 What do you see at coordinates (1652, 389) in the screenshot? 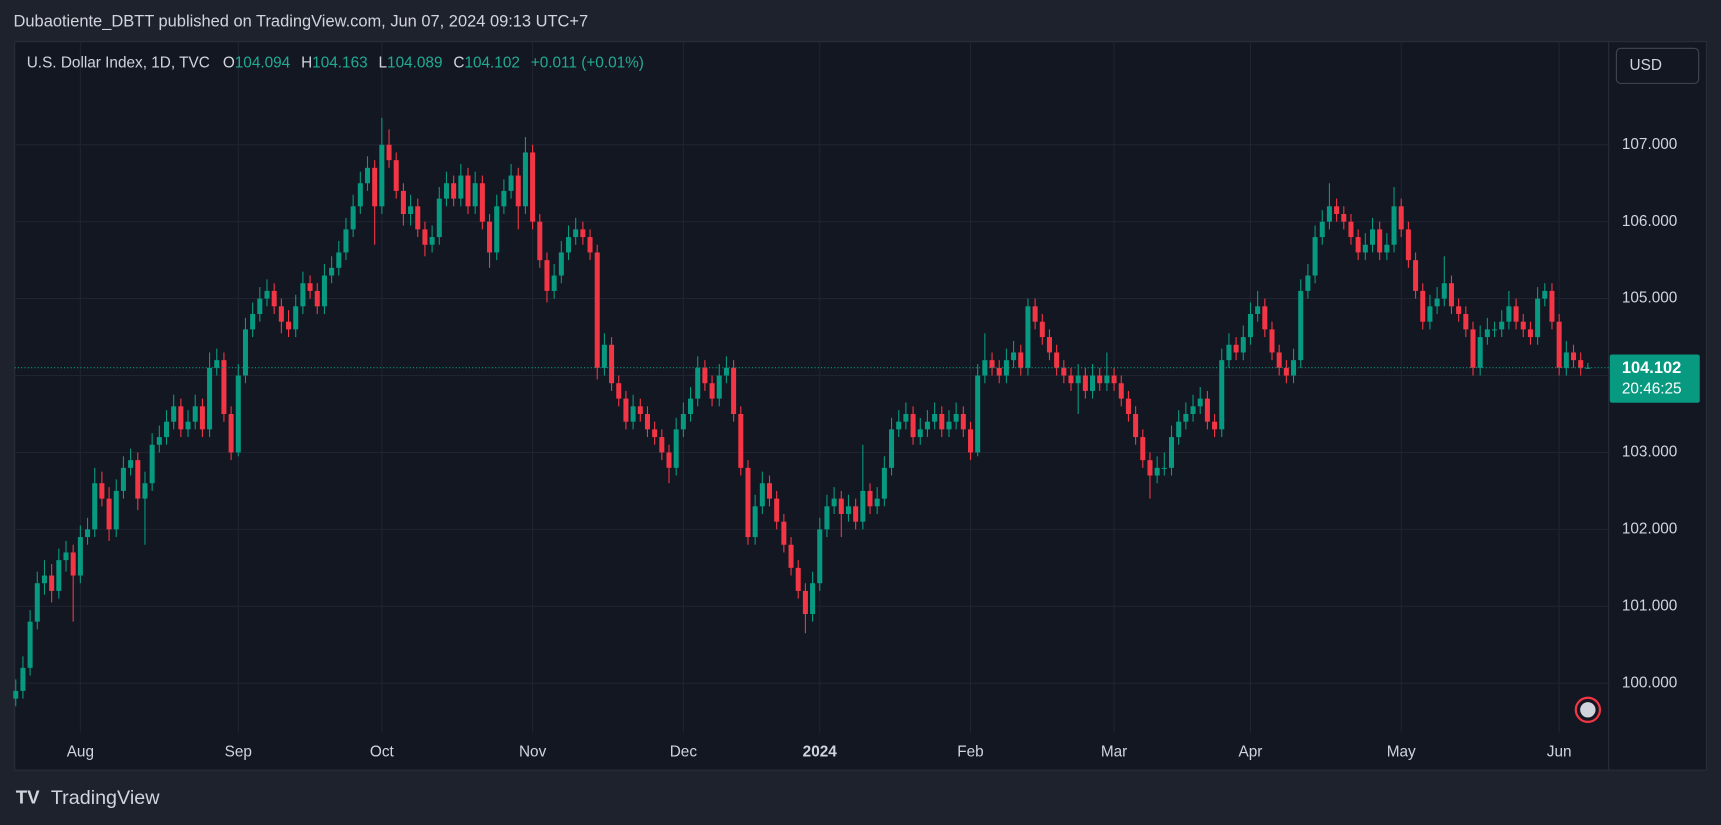
I see `countdown: 20:46:25` at bounding box center [1652, 389].